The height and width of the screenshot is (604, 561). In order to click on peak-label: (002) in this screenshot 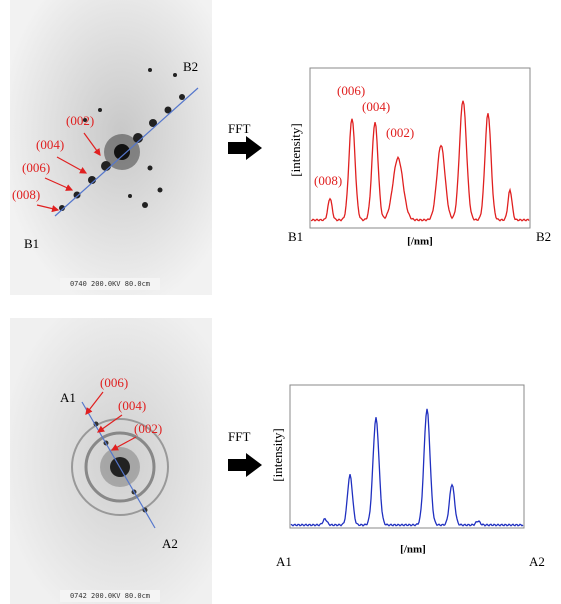, I will do `click(400, 132)`.